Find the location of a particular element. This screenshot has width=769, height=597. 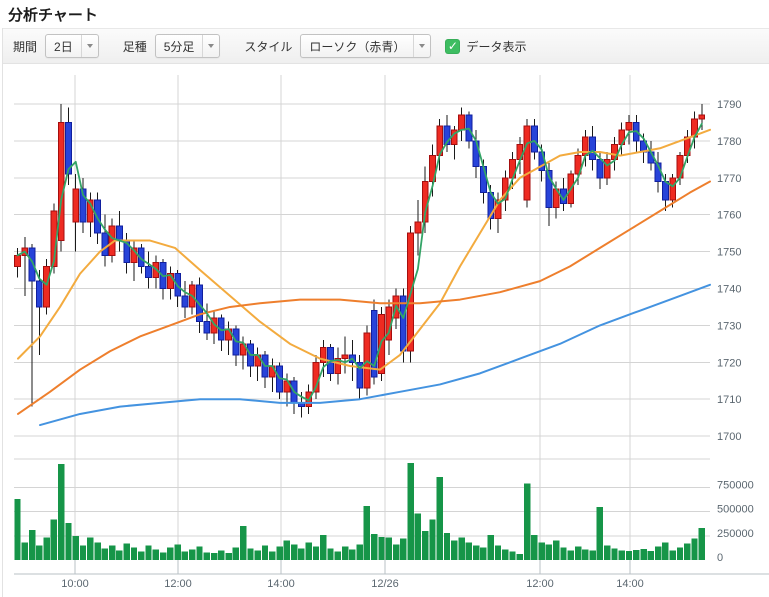

time-axis-label: 14:00 is located at coordinates (630, 584).